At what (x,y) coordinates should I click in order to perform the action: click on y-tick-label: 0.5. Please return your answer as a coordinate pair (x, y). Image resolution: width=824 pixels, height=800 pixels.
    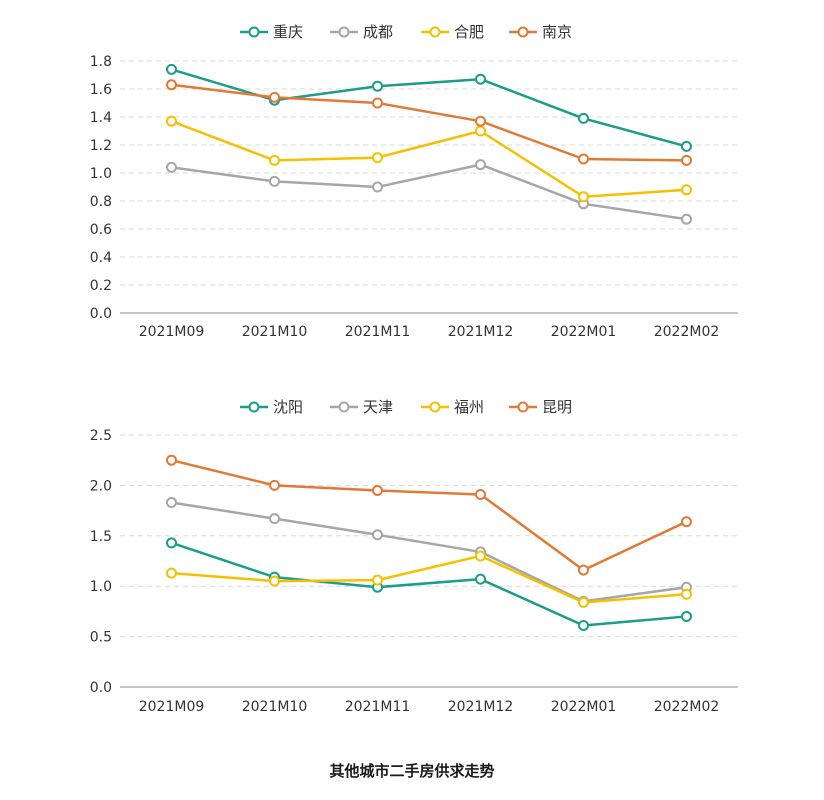
    Looking at the image, I should click on (101, 638).